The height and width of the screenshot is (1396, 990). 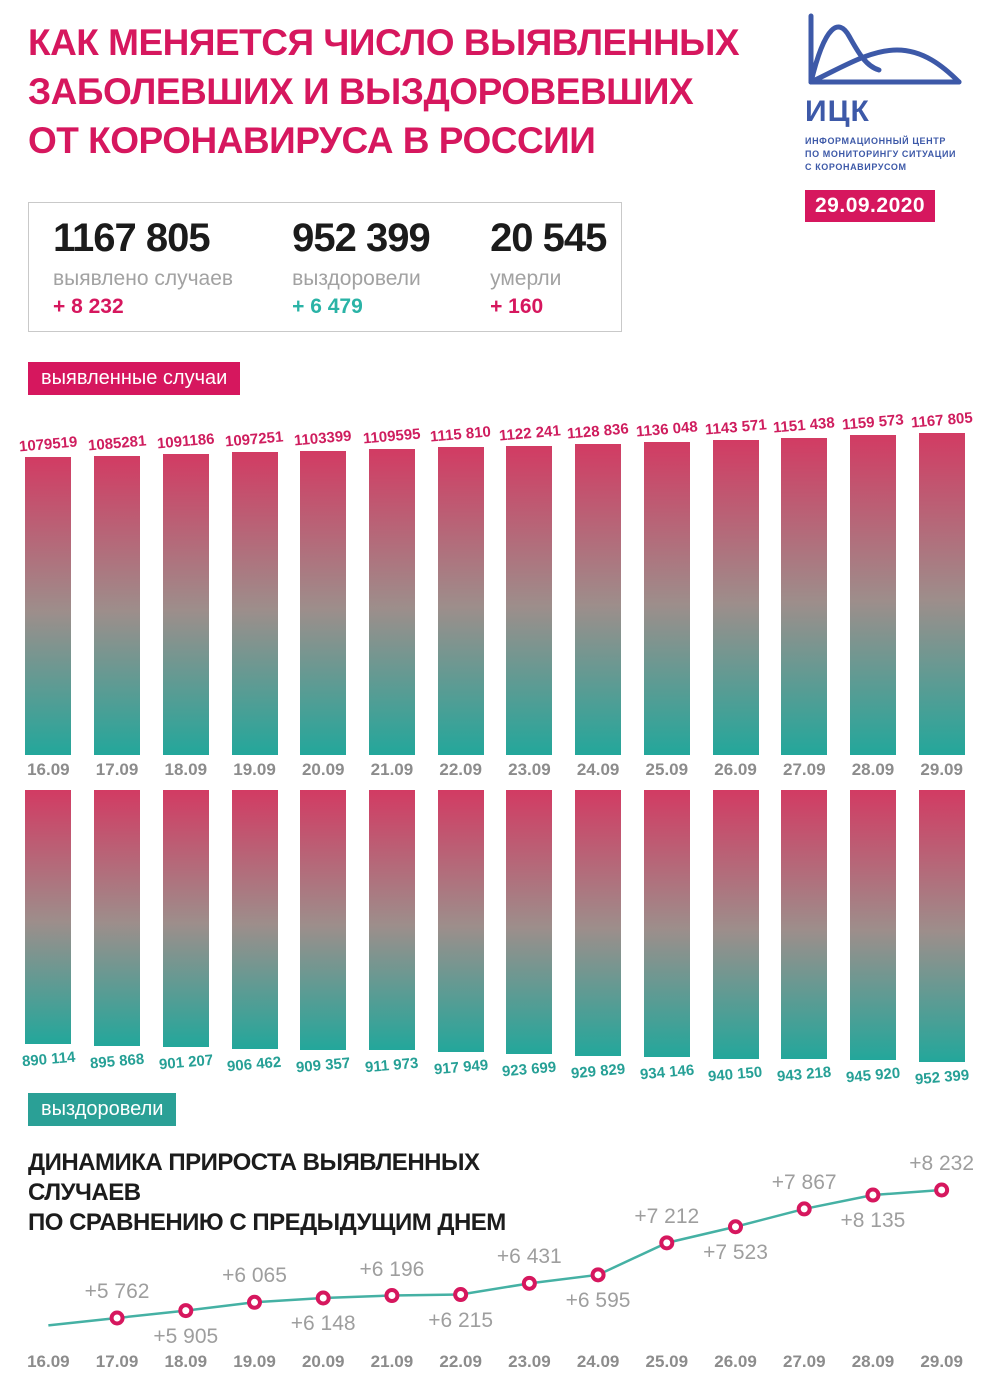 I want to click on bar-column: 1167 805, so click(x=941, y=575).